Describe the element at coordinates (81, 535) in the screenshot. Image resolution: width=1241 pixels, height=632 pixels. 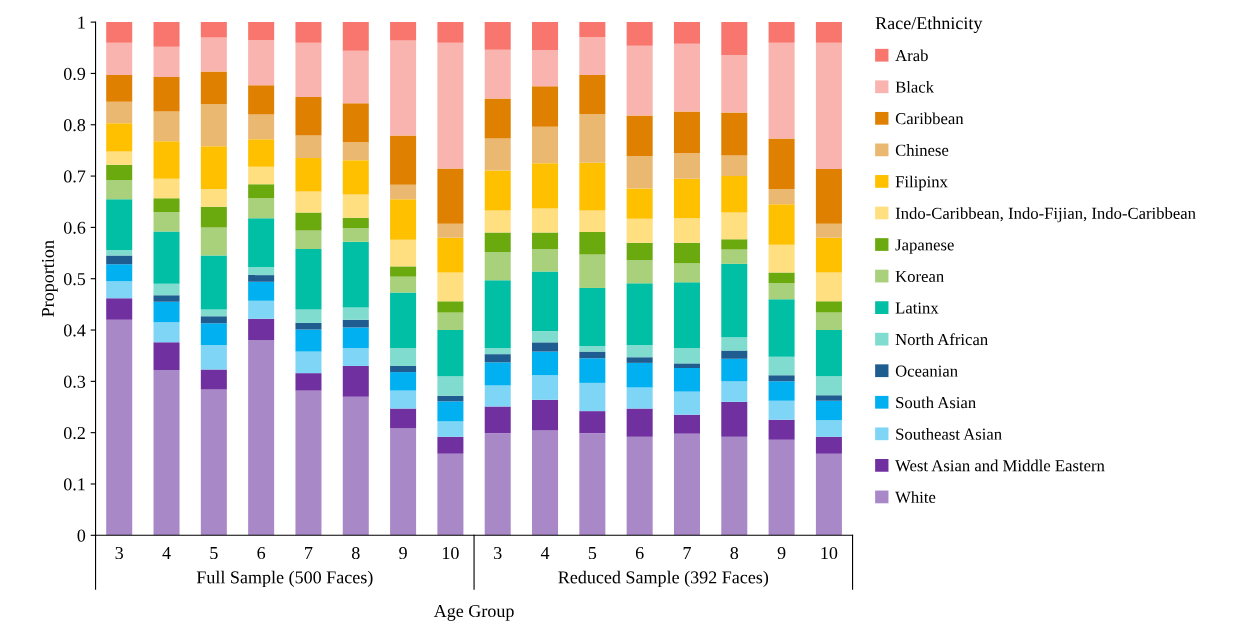
I see `y-tick-label: 0` at that location.